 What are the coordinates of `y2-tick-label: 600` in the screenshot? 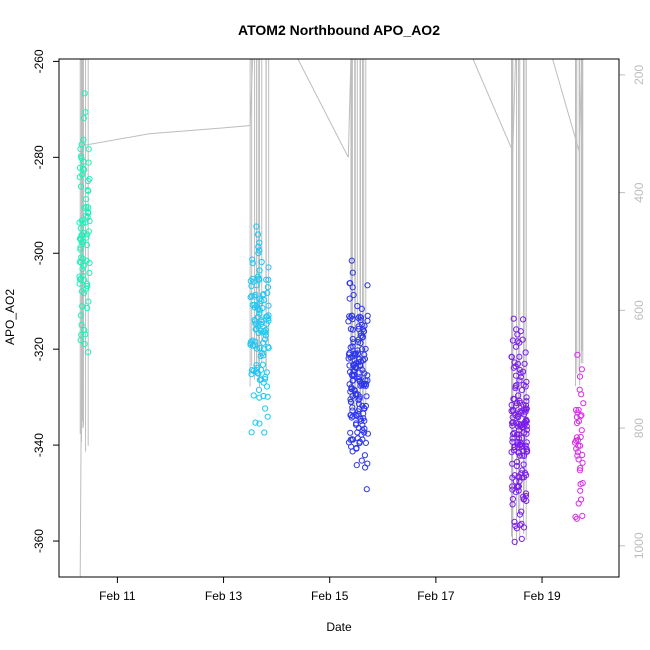 It's located at (639, 310).